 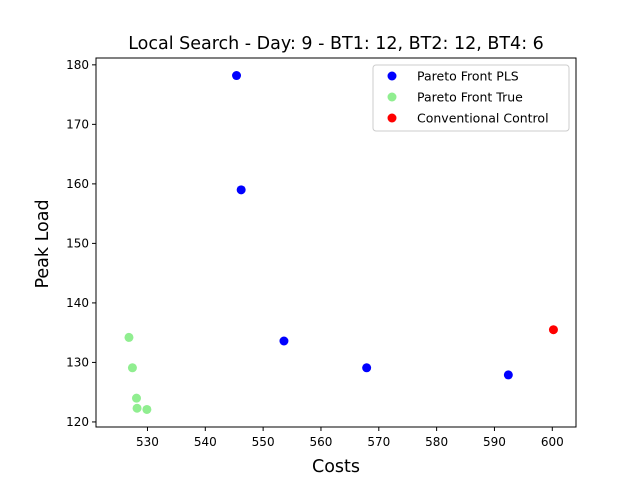 What do you see at coordinates (43, 243) in the screenshot?
I see `y-axis-label: Peak Load` at bounding box center [43, 243].